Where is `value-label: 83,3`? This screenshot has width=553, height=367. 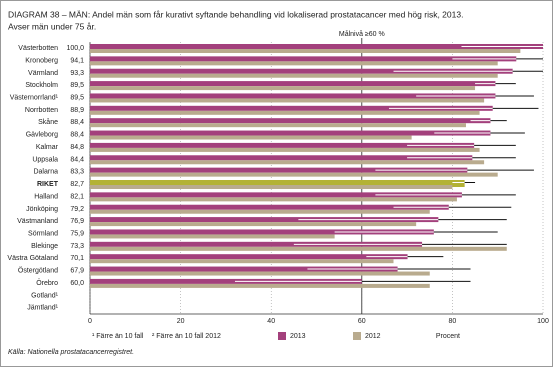 value-label: 83,3 is located at coordinates (77, 172).